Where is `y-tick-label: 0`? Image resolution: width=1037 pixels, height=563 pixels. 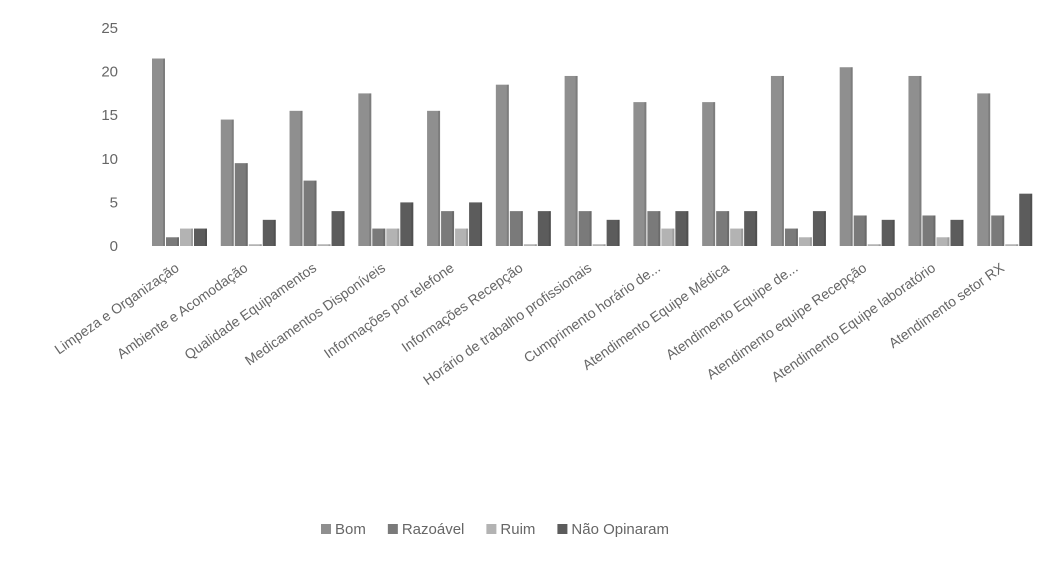 y-tick-label: 0 is located at coordinates (114, 246).